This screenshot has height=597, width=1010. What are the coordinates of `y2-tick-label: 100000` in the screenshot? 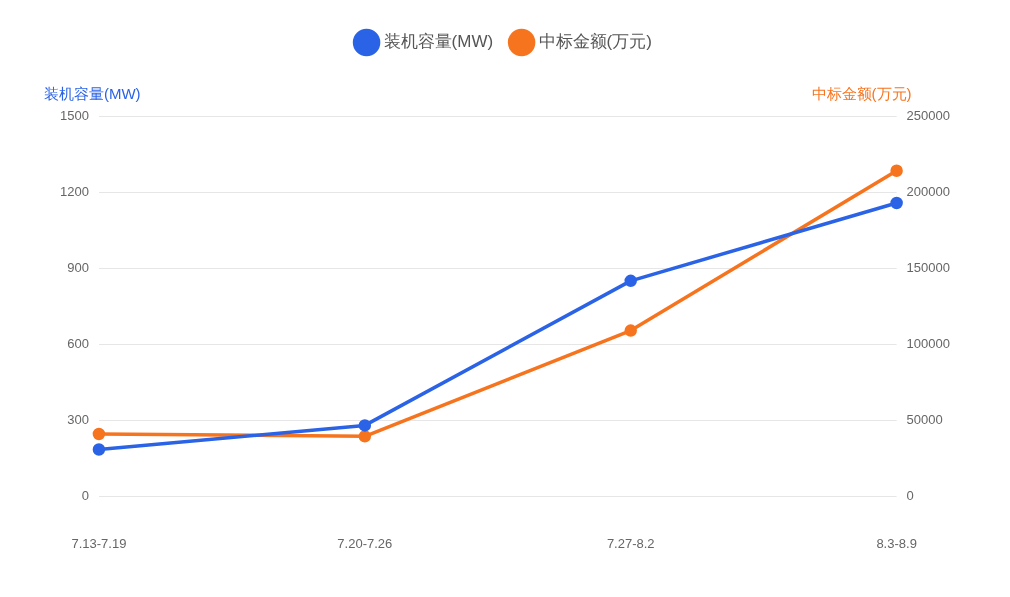 It's located at (928, 343).